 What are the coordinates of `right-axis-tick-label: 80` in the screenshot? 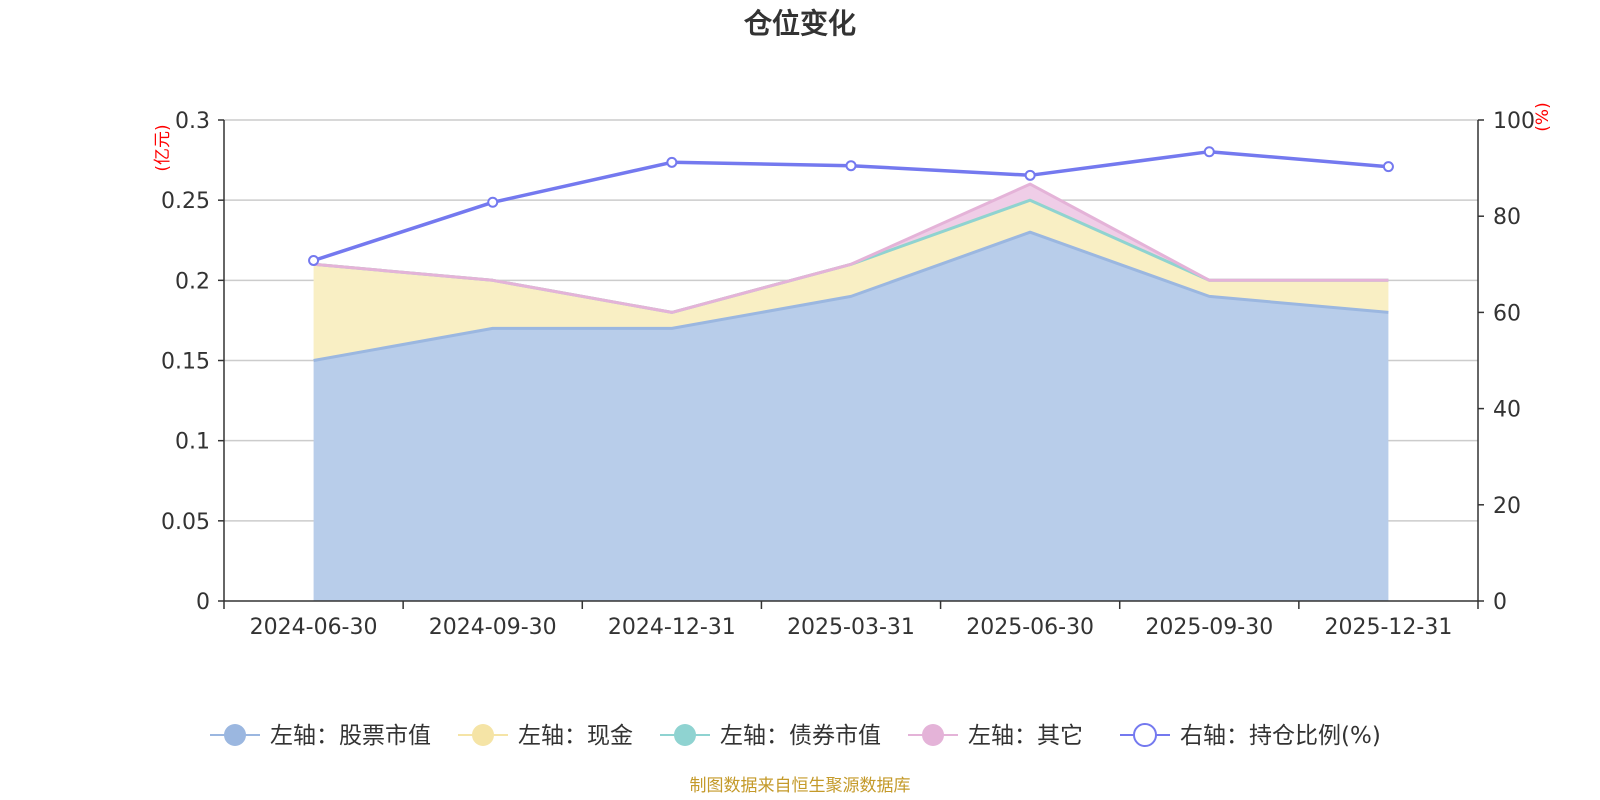 It's located at (1507, 217).